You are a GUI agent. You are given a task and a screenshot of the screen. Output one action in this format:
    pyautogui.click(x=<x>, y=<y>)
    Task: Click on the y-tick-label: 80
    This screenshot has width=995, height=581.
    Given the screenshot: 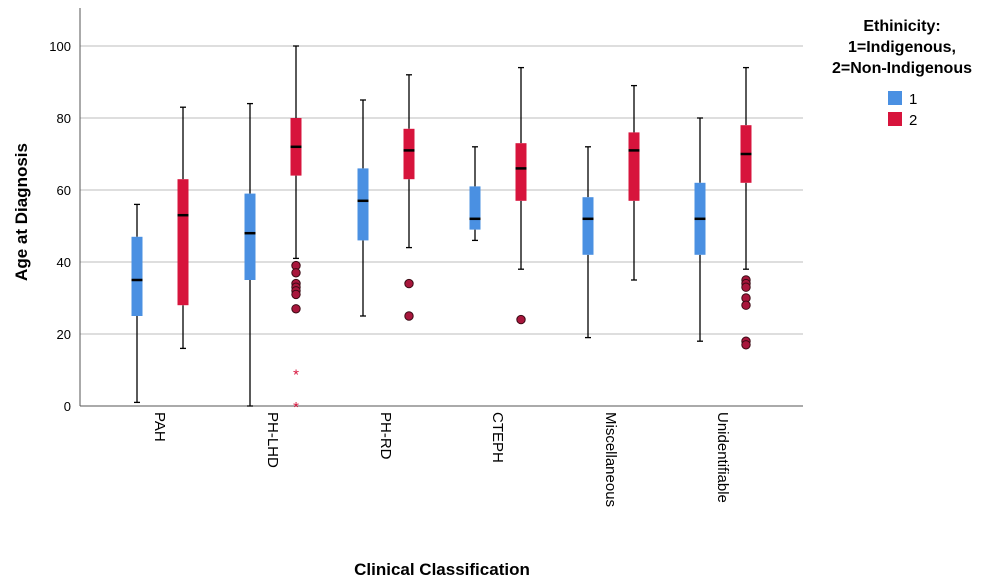 What is the action you would take?
    pyautogui.click(x=64, y=118)
    